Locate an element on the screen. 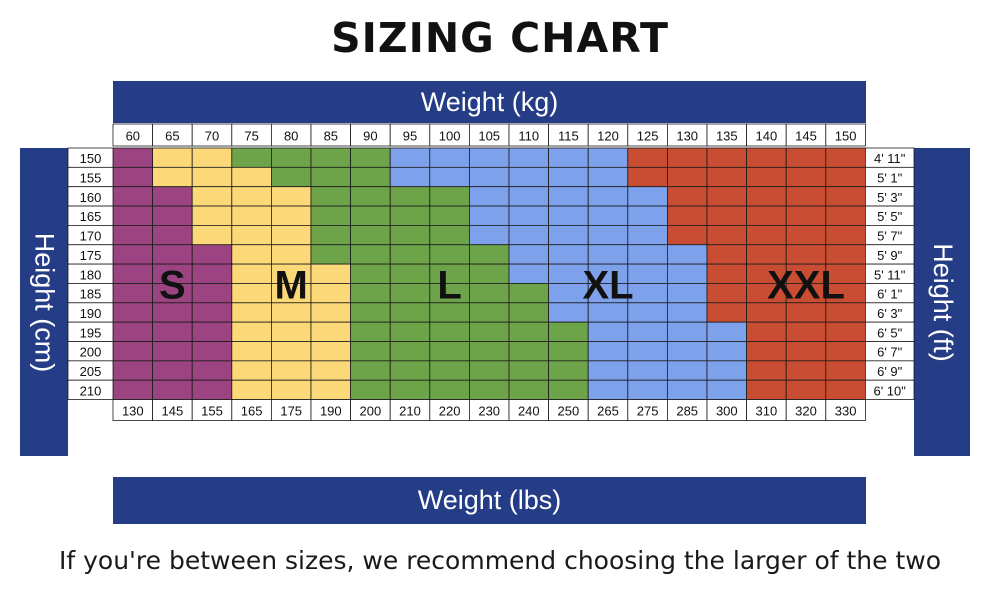 The height and width of the screenshot is (605, 1000). kg-tick-label: 130 is located at coordinates (687, 136).